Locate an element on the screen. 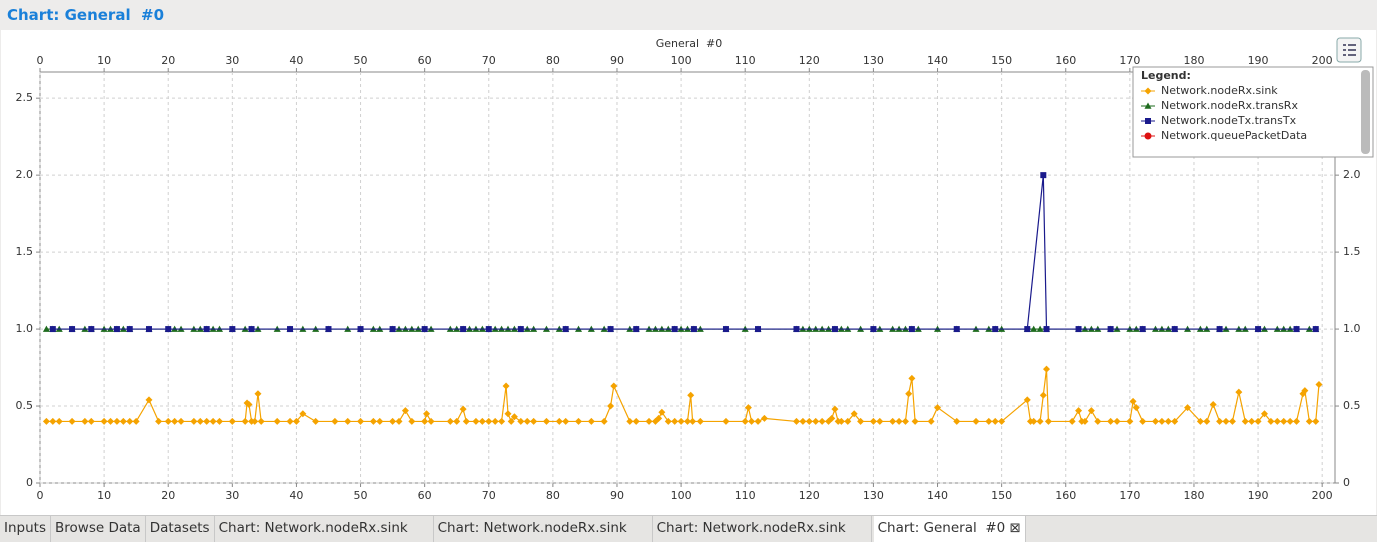 The height and width of the screenshot is (542, 1377). x-tick-label: 150 is located at coordinates (1001, 495).